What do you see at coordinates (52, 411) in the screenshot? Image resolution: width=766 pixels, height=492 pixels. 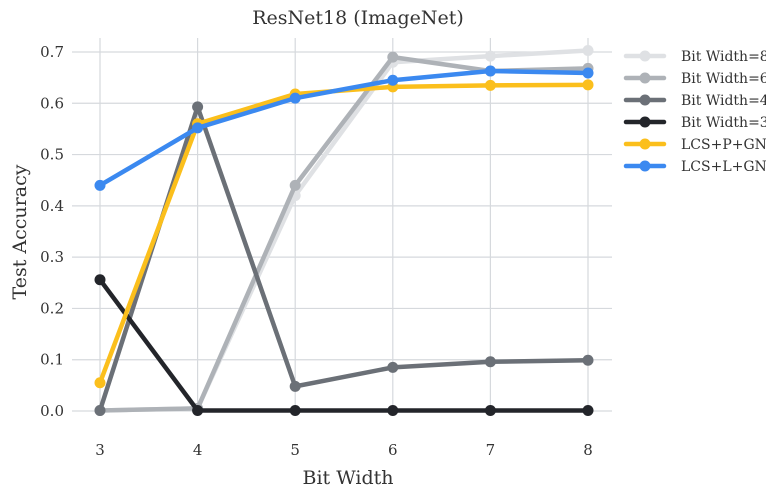 I see `y-tick-label: 0.0` at bounding box center [52, 411].